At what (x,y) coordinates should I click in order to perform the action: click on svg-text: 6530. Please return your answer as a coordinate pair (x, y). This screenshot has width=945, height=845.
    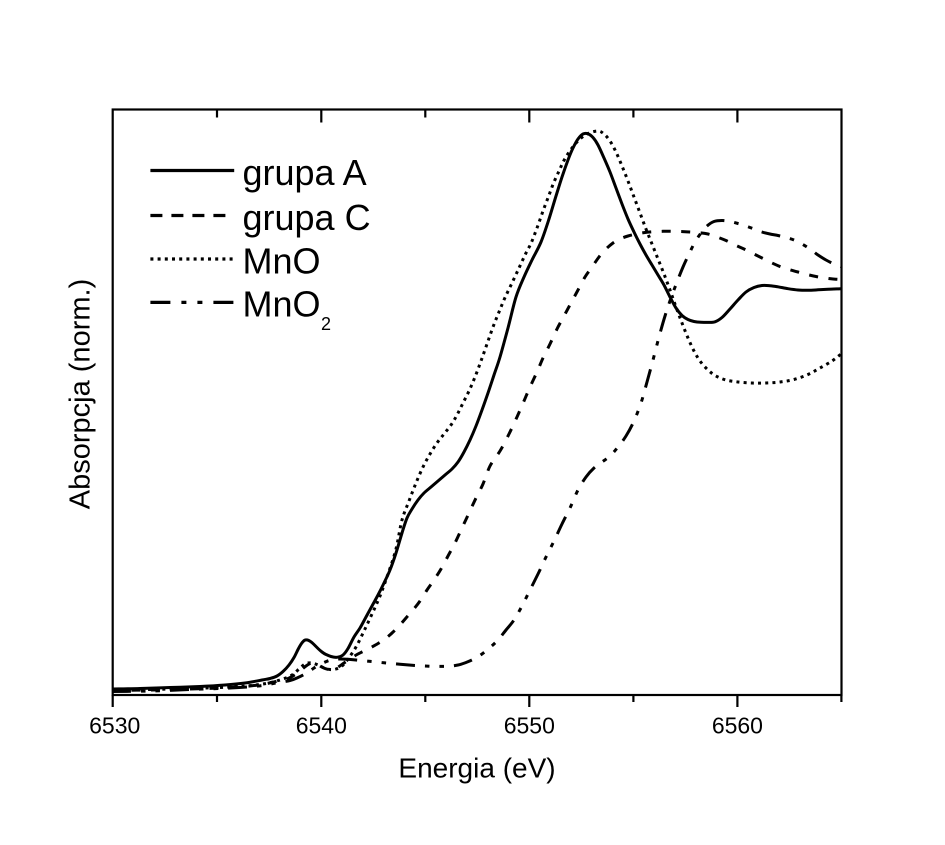
    Looking at the image, I should click on (114, 726).